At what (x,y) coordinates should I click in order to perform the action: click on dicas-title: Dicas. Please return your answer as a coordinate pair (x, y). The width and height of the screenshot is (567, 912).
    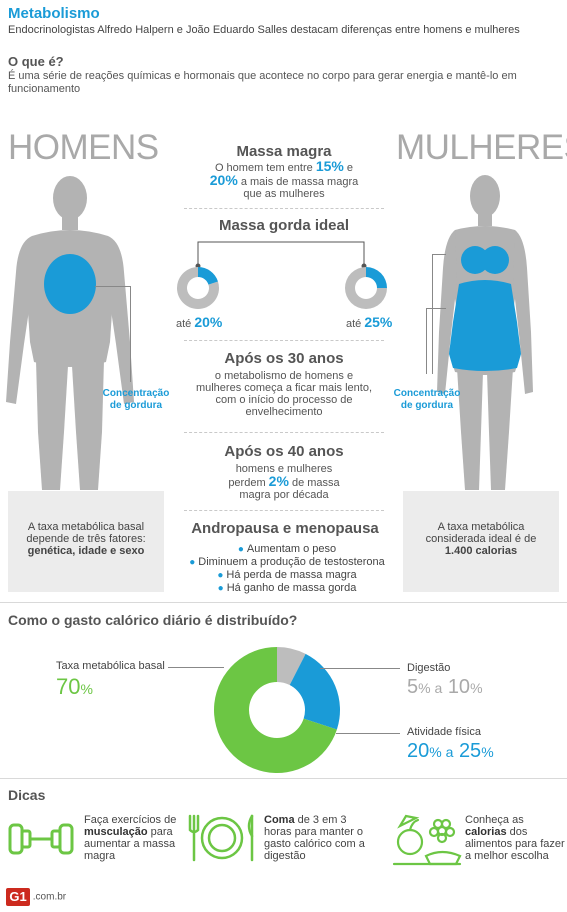
    Looking at the image, I should click on (27, 795).